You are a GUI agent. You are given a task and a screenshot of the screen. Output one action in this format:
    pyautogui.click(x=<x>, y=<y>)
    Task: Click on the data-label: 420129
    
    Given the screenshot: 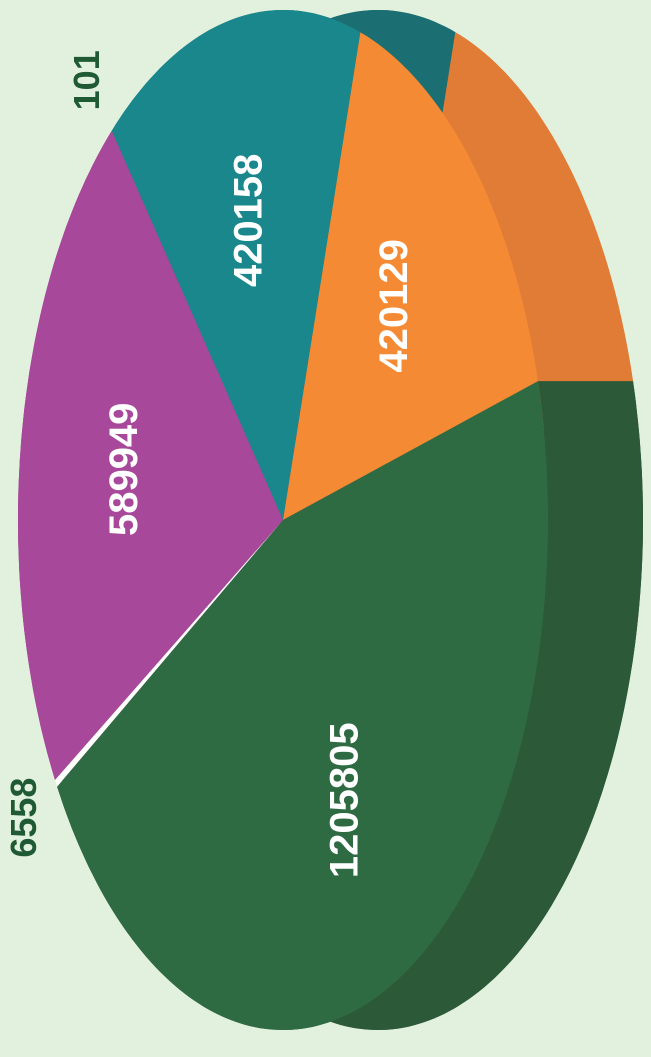 What is the action you would take?
    pyautogui.click(x=394, y=305)
    